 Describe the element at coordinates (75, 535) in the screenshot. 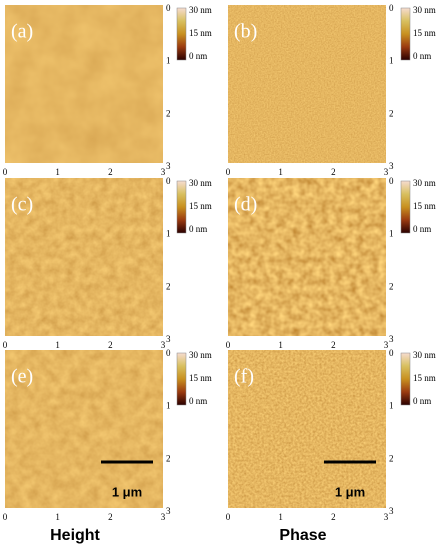

I see `column-label: Height` at that location.